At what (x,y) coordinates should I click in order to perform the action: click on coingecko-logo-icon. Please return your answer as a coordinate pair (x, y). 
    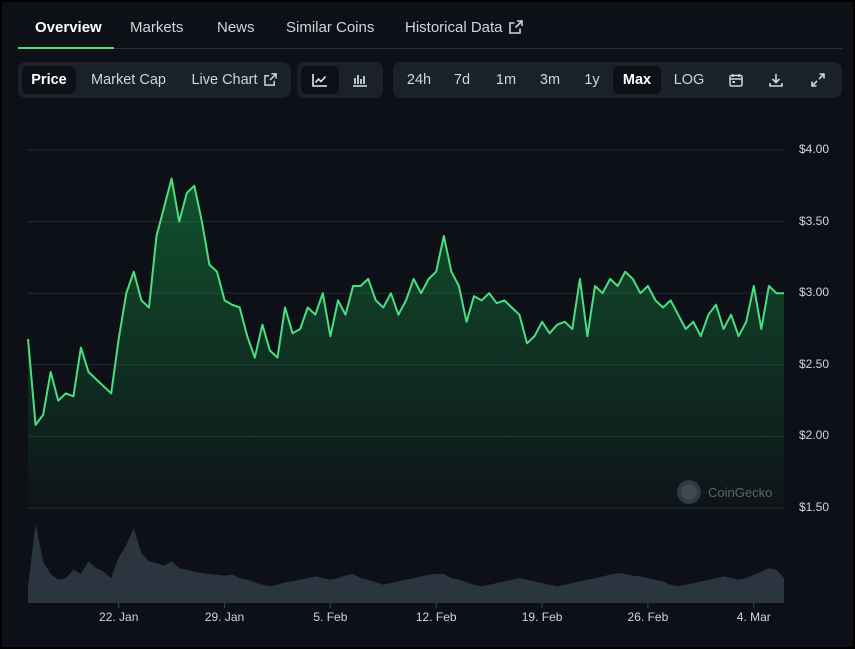
    Looking at the image, I should click on (689, 492).